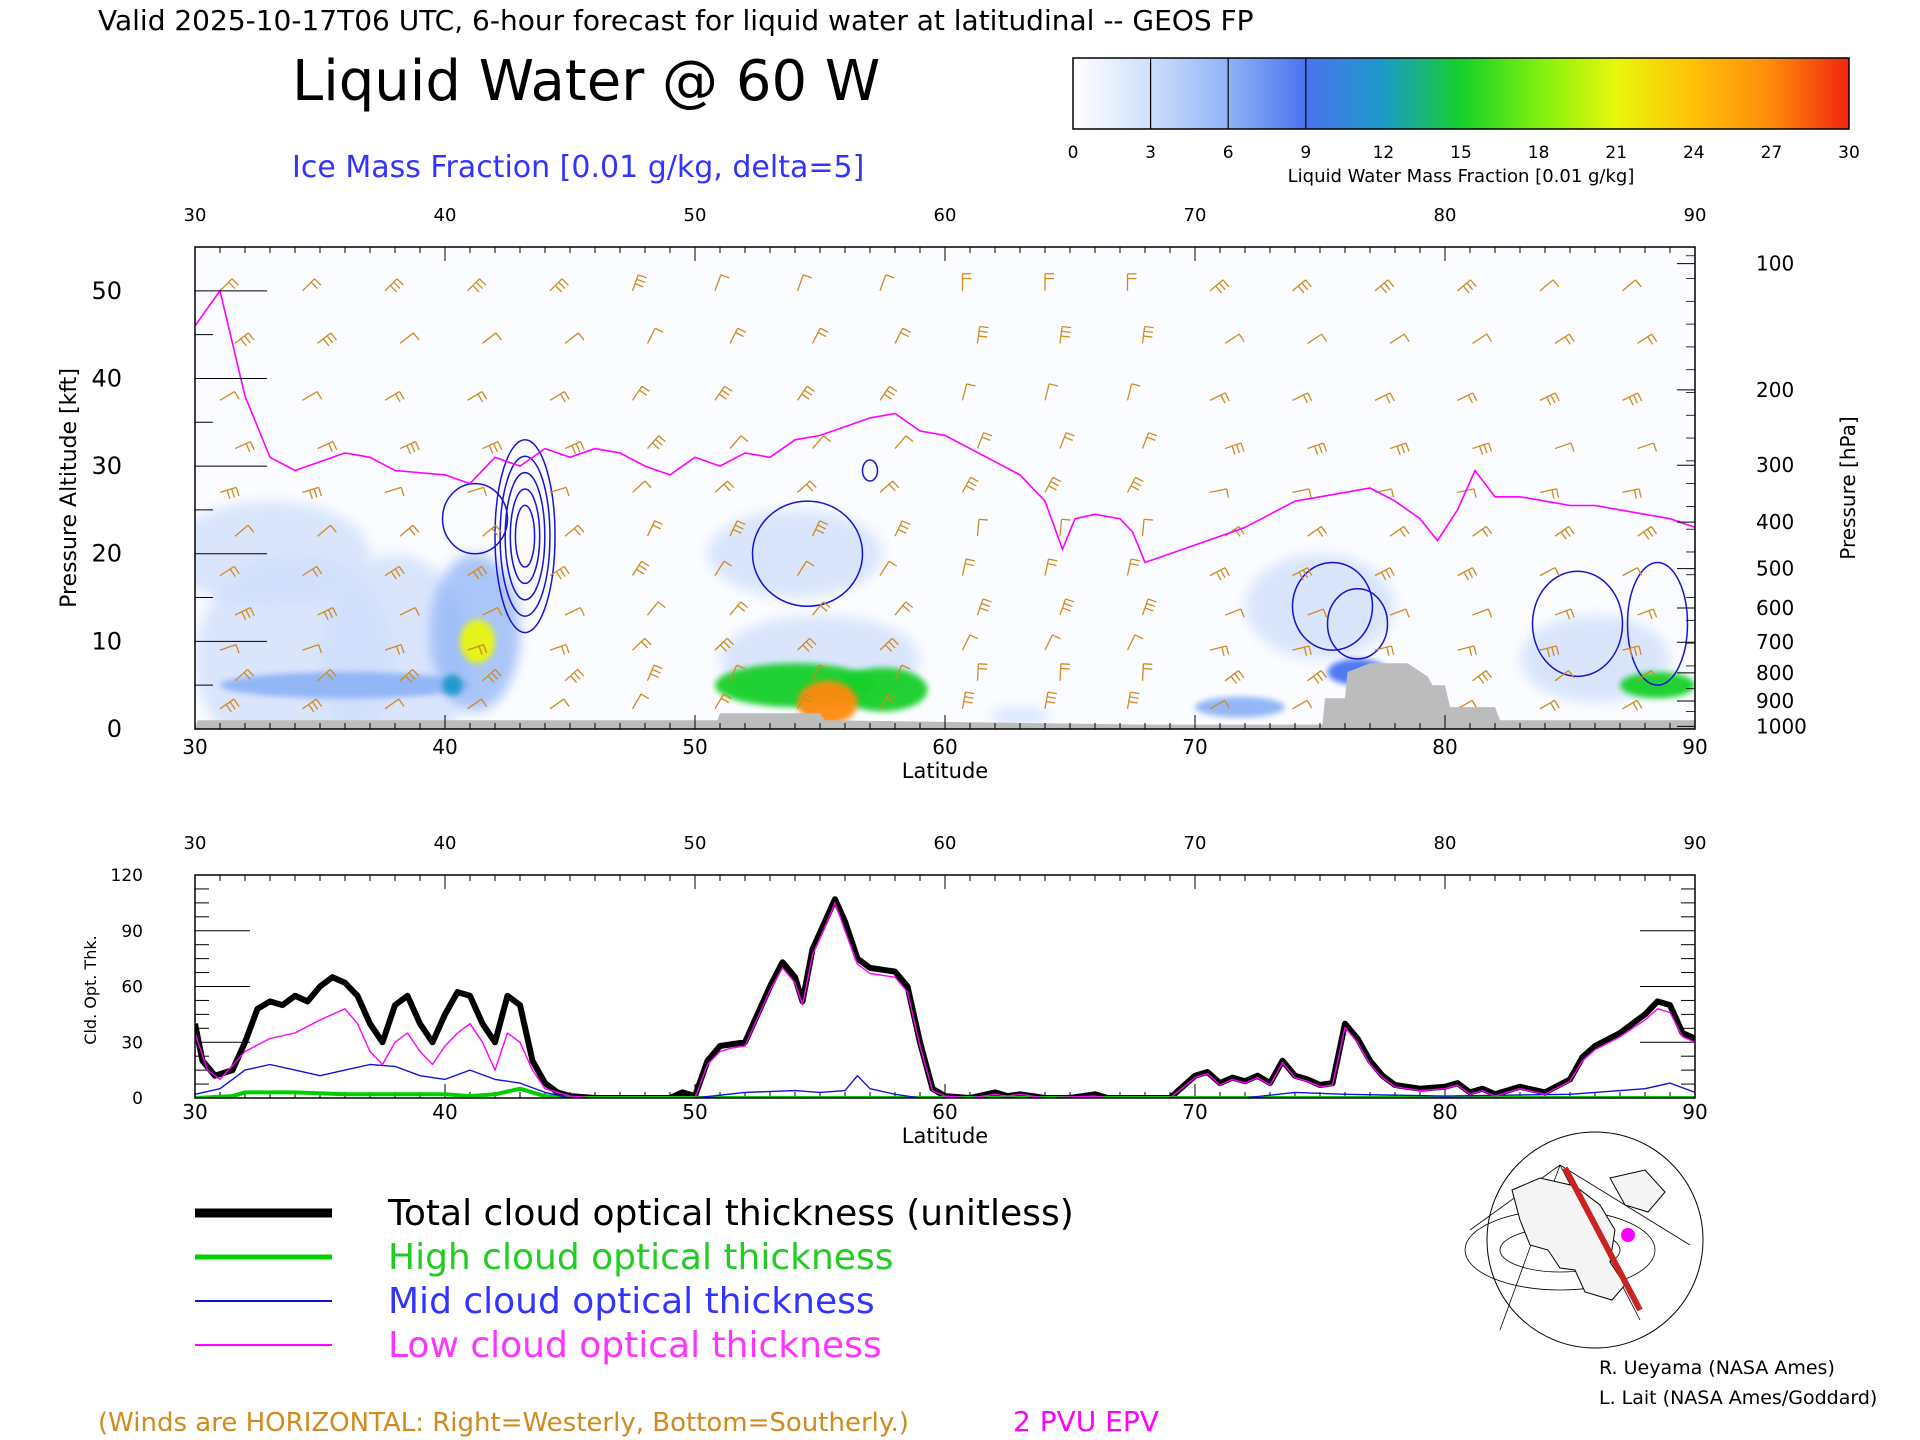  Describe the element at coordinates (1775, 465) in the screenshot. I see `pressure-tick-label: 300` at that location.